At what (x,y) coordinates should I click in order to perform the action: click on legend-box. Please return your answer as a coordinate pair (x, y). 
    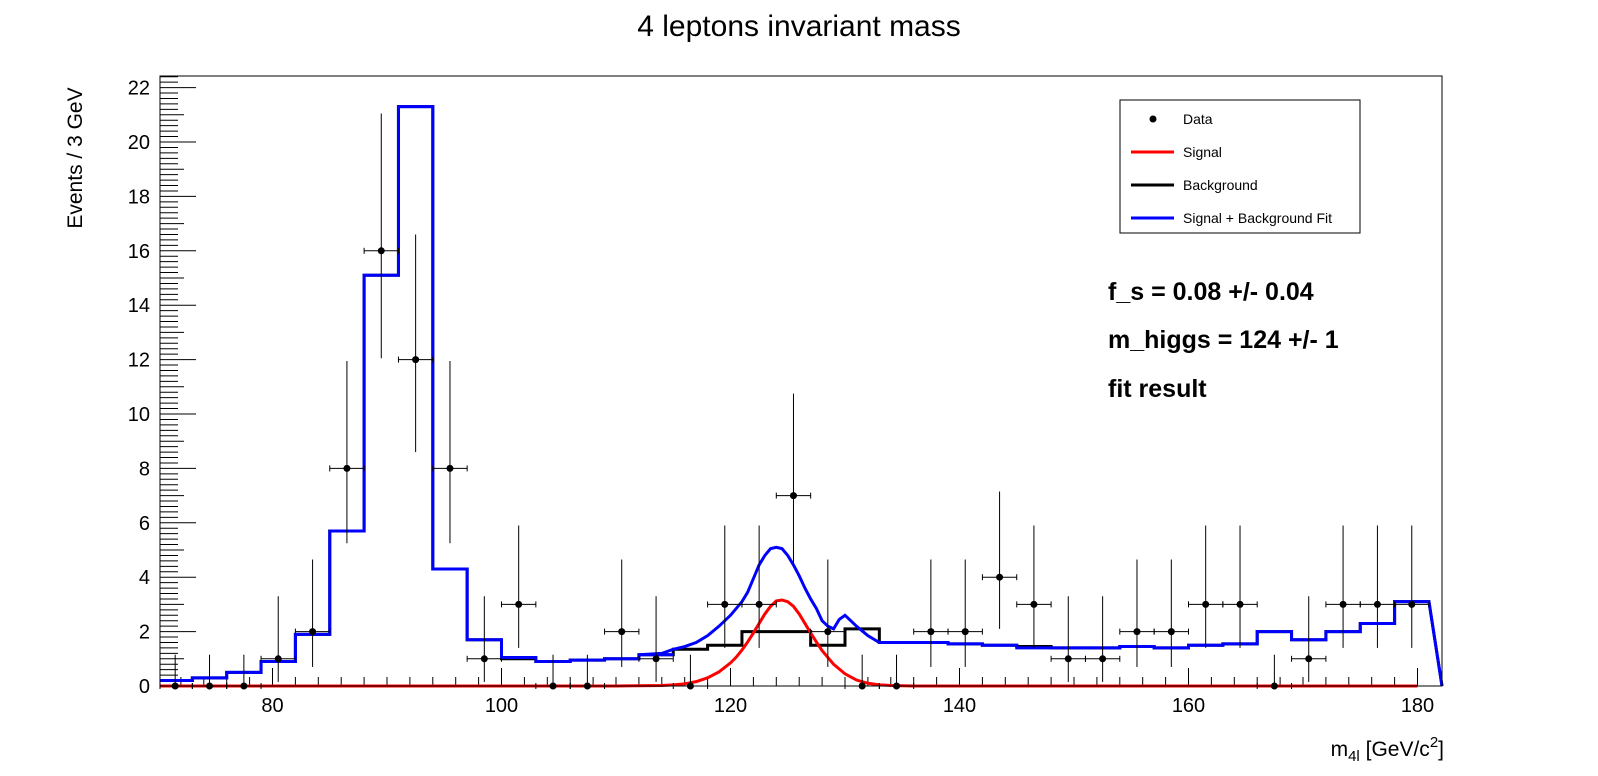
    Looking at the image, I should click on (1240, 166).